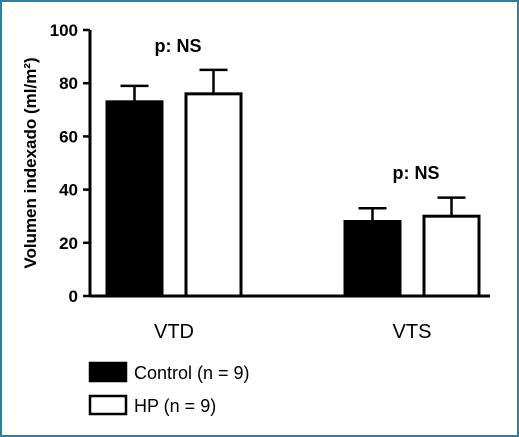  I want to click on y-tick-label: 20, so click(68, 243).